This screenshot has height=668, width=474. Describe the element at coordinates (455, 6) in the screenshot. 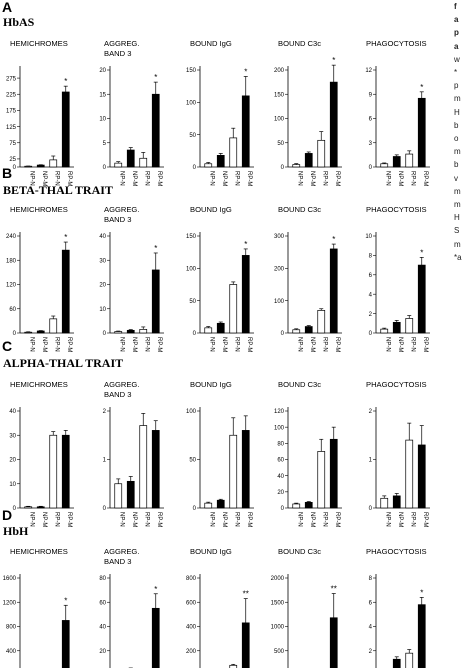

I see `caption-fragment: f` at that location.